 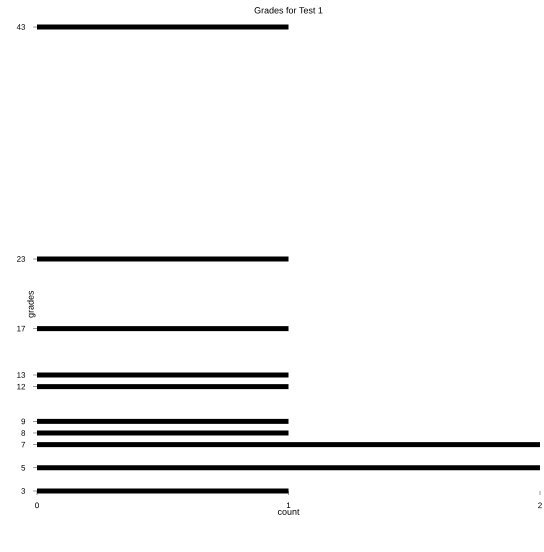 What do you see at coordinates (288, 10) in the screenshot?
I see `chart-title: Grades for Test 1` at bounding box center [288, 10].